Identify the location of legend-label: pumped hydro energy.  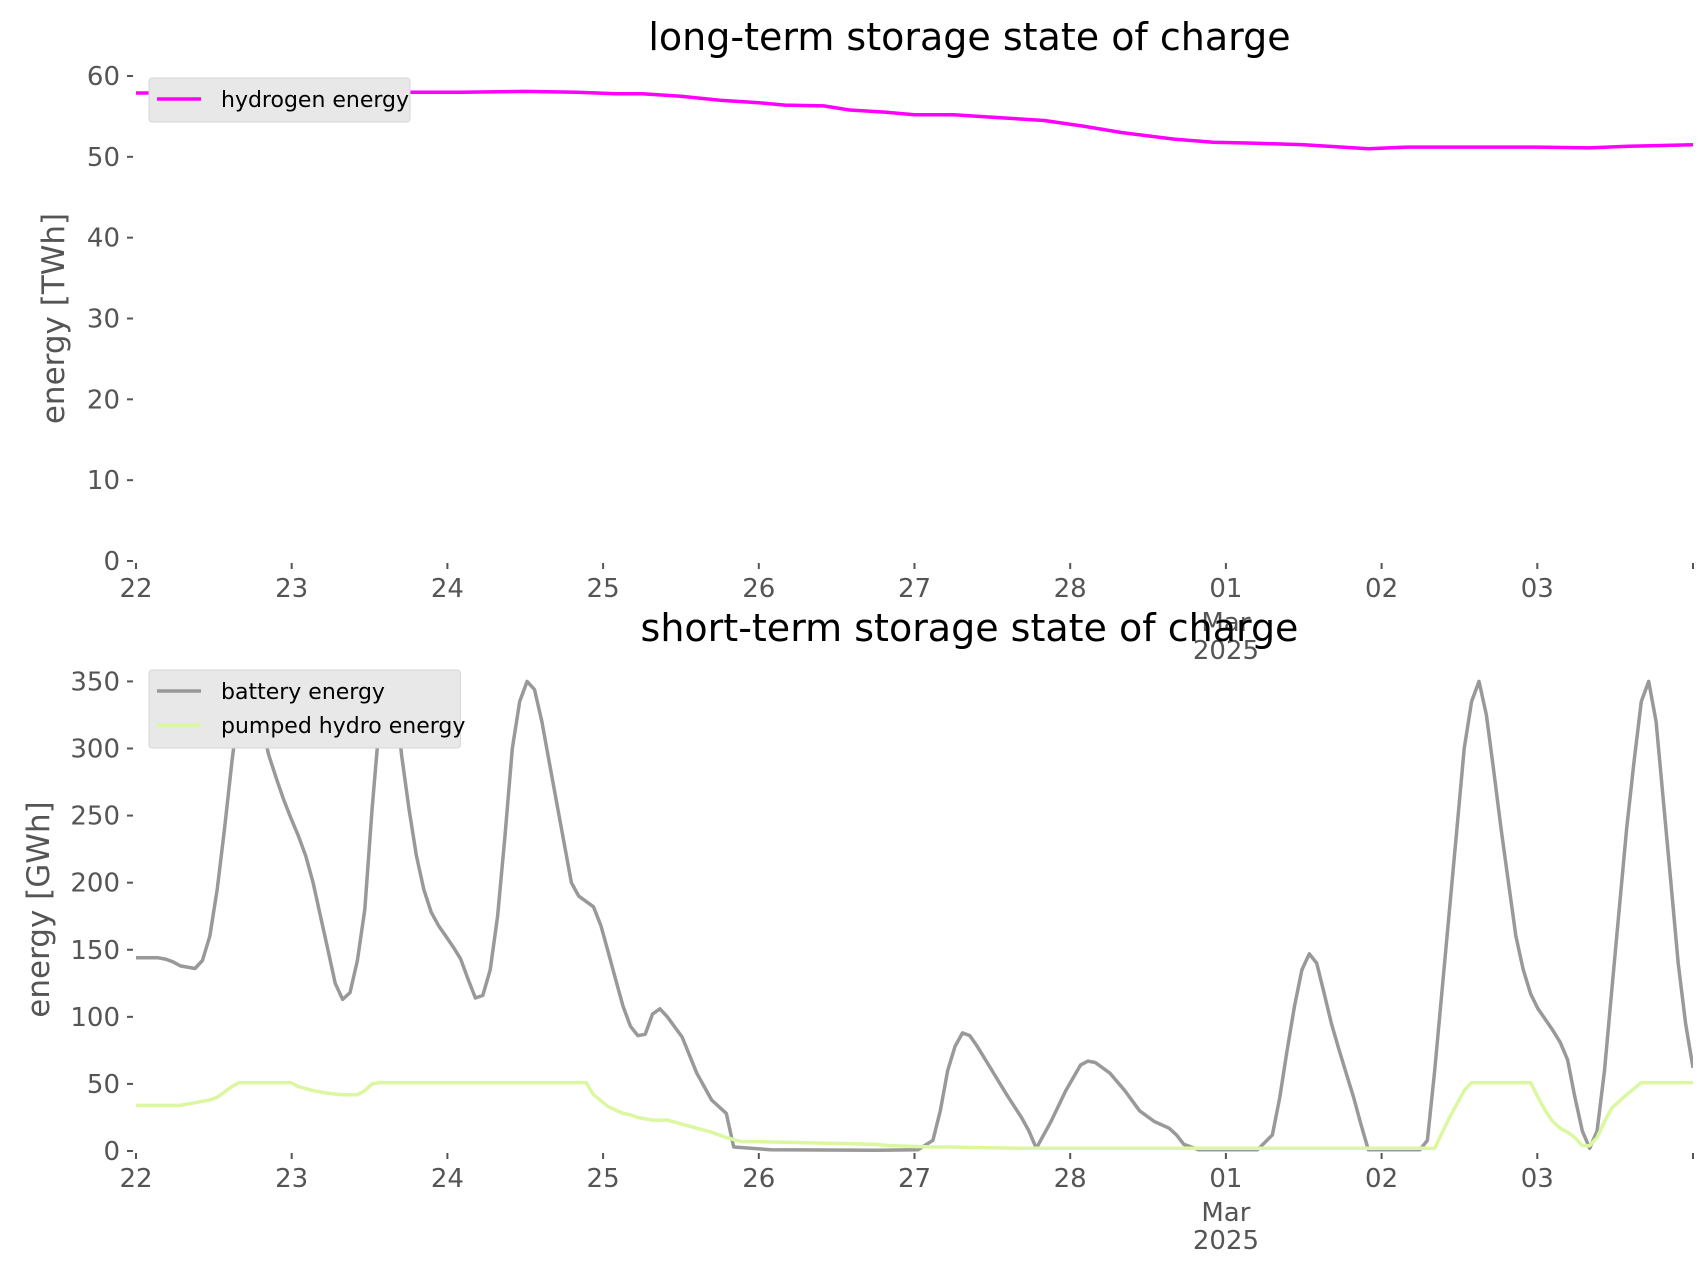
(343, 726).